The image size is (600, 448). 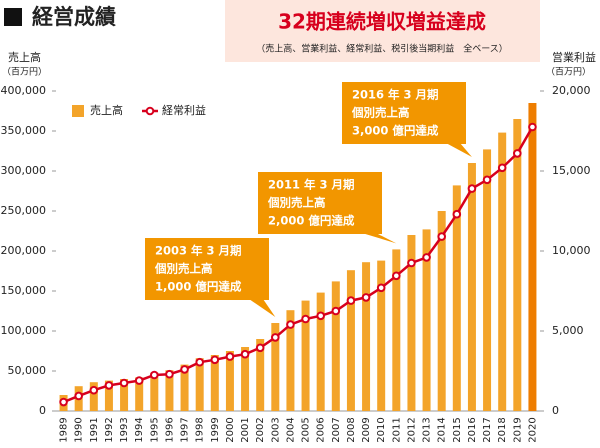 What do you see at coordinates (24, 130) in the screenshot?
I see `y-tick-label: 350,000` at bounding box center [24, 130].